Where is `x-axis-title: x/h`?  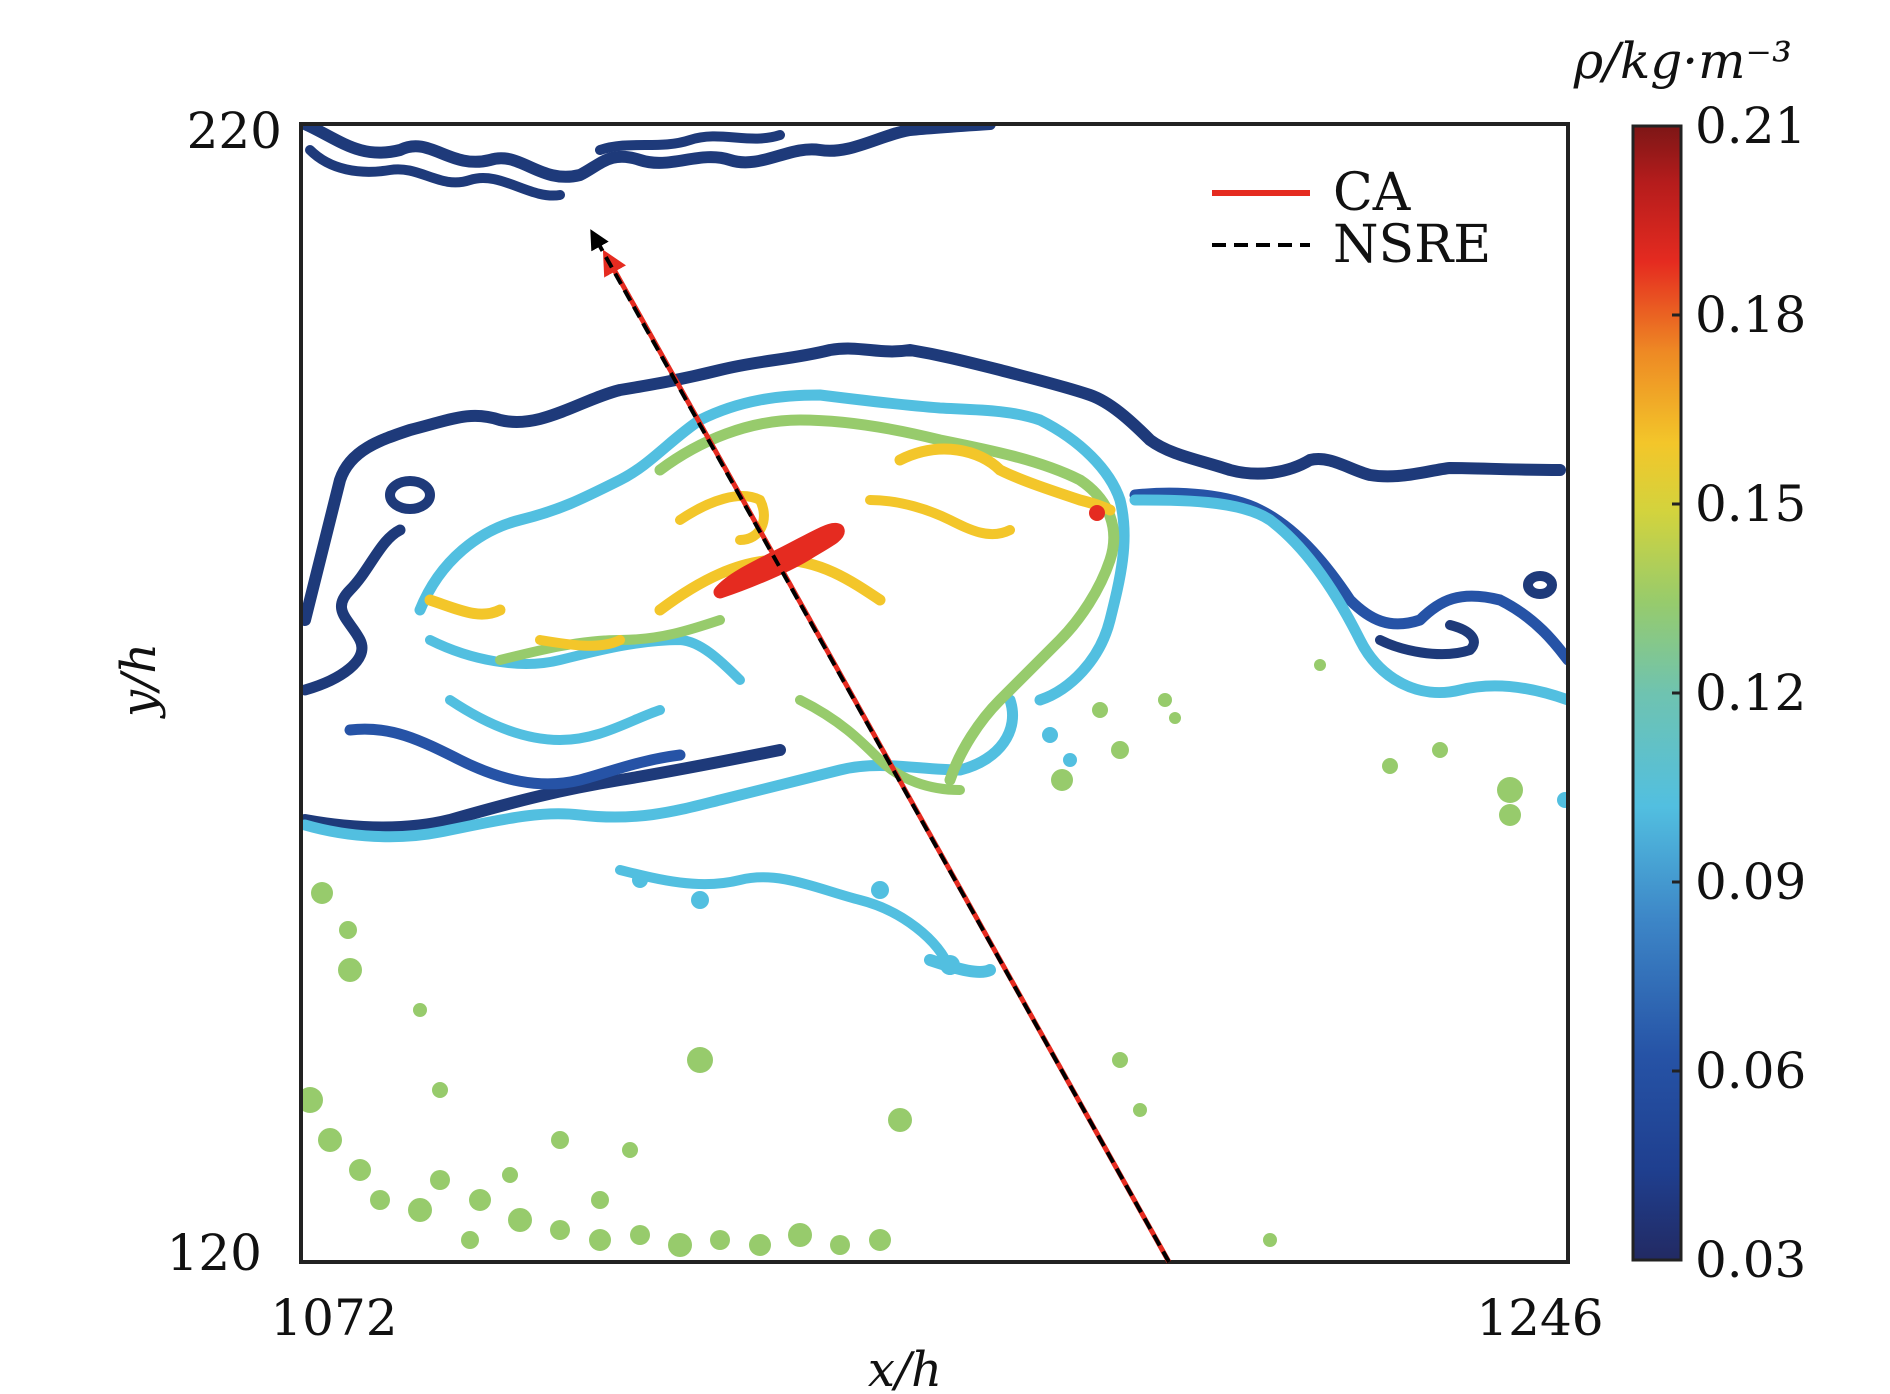
x-axis-title: x/h is located at coordinates (905, 1368).